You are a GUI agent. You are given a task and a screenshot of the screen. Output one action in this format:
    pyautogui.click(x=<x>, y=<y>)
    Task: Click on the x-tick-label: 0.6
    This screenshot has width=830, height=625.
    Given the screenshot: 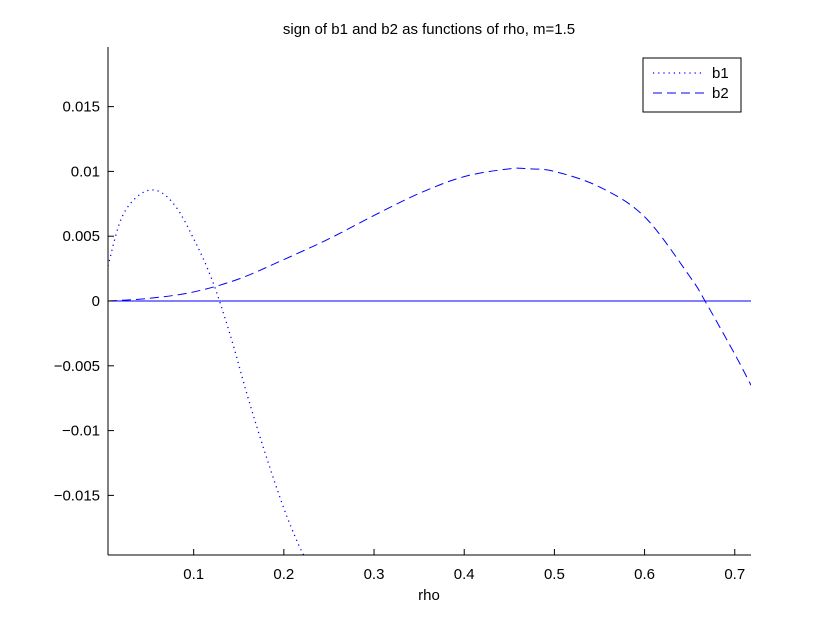 What is the action you would take?
    pyautogui.click(x=644, y=574)
    